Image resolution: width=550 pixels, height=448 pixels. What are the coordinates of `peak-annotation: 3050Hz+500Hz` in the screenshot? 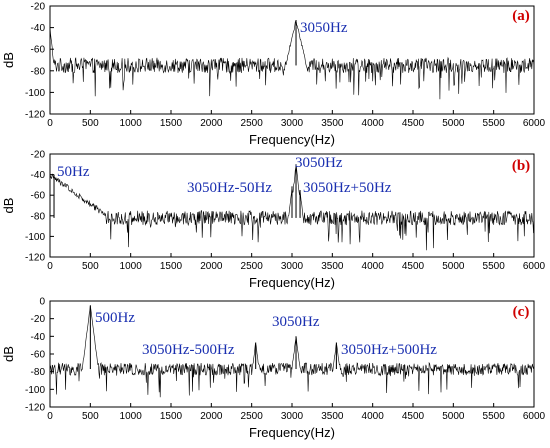 It's located at (389, 350).